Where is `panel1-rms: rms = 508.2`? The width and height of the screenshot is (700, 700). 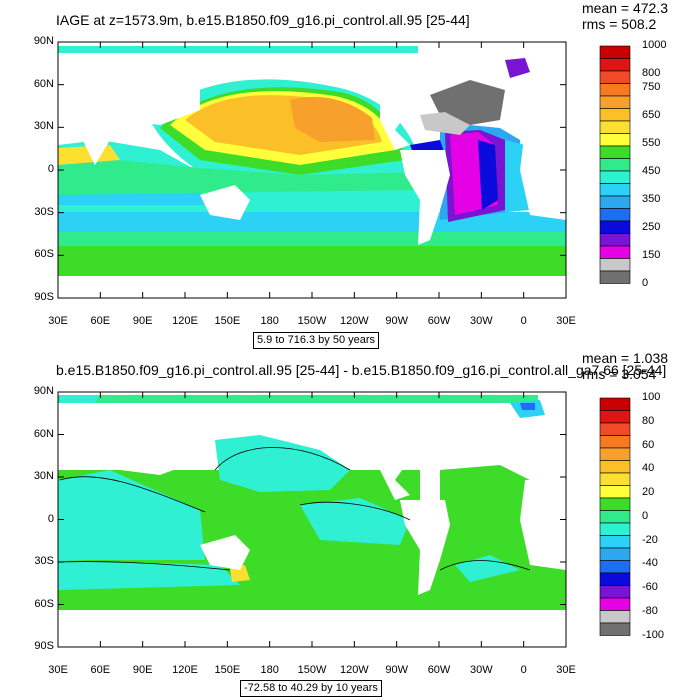 panel1-rms: rms = 508.2 is located at coordinates (619, 24).